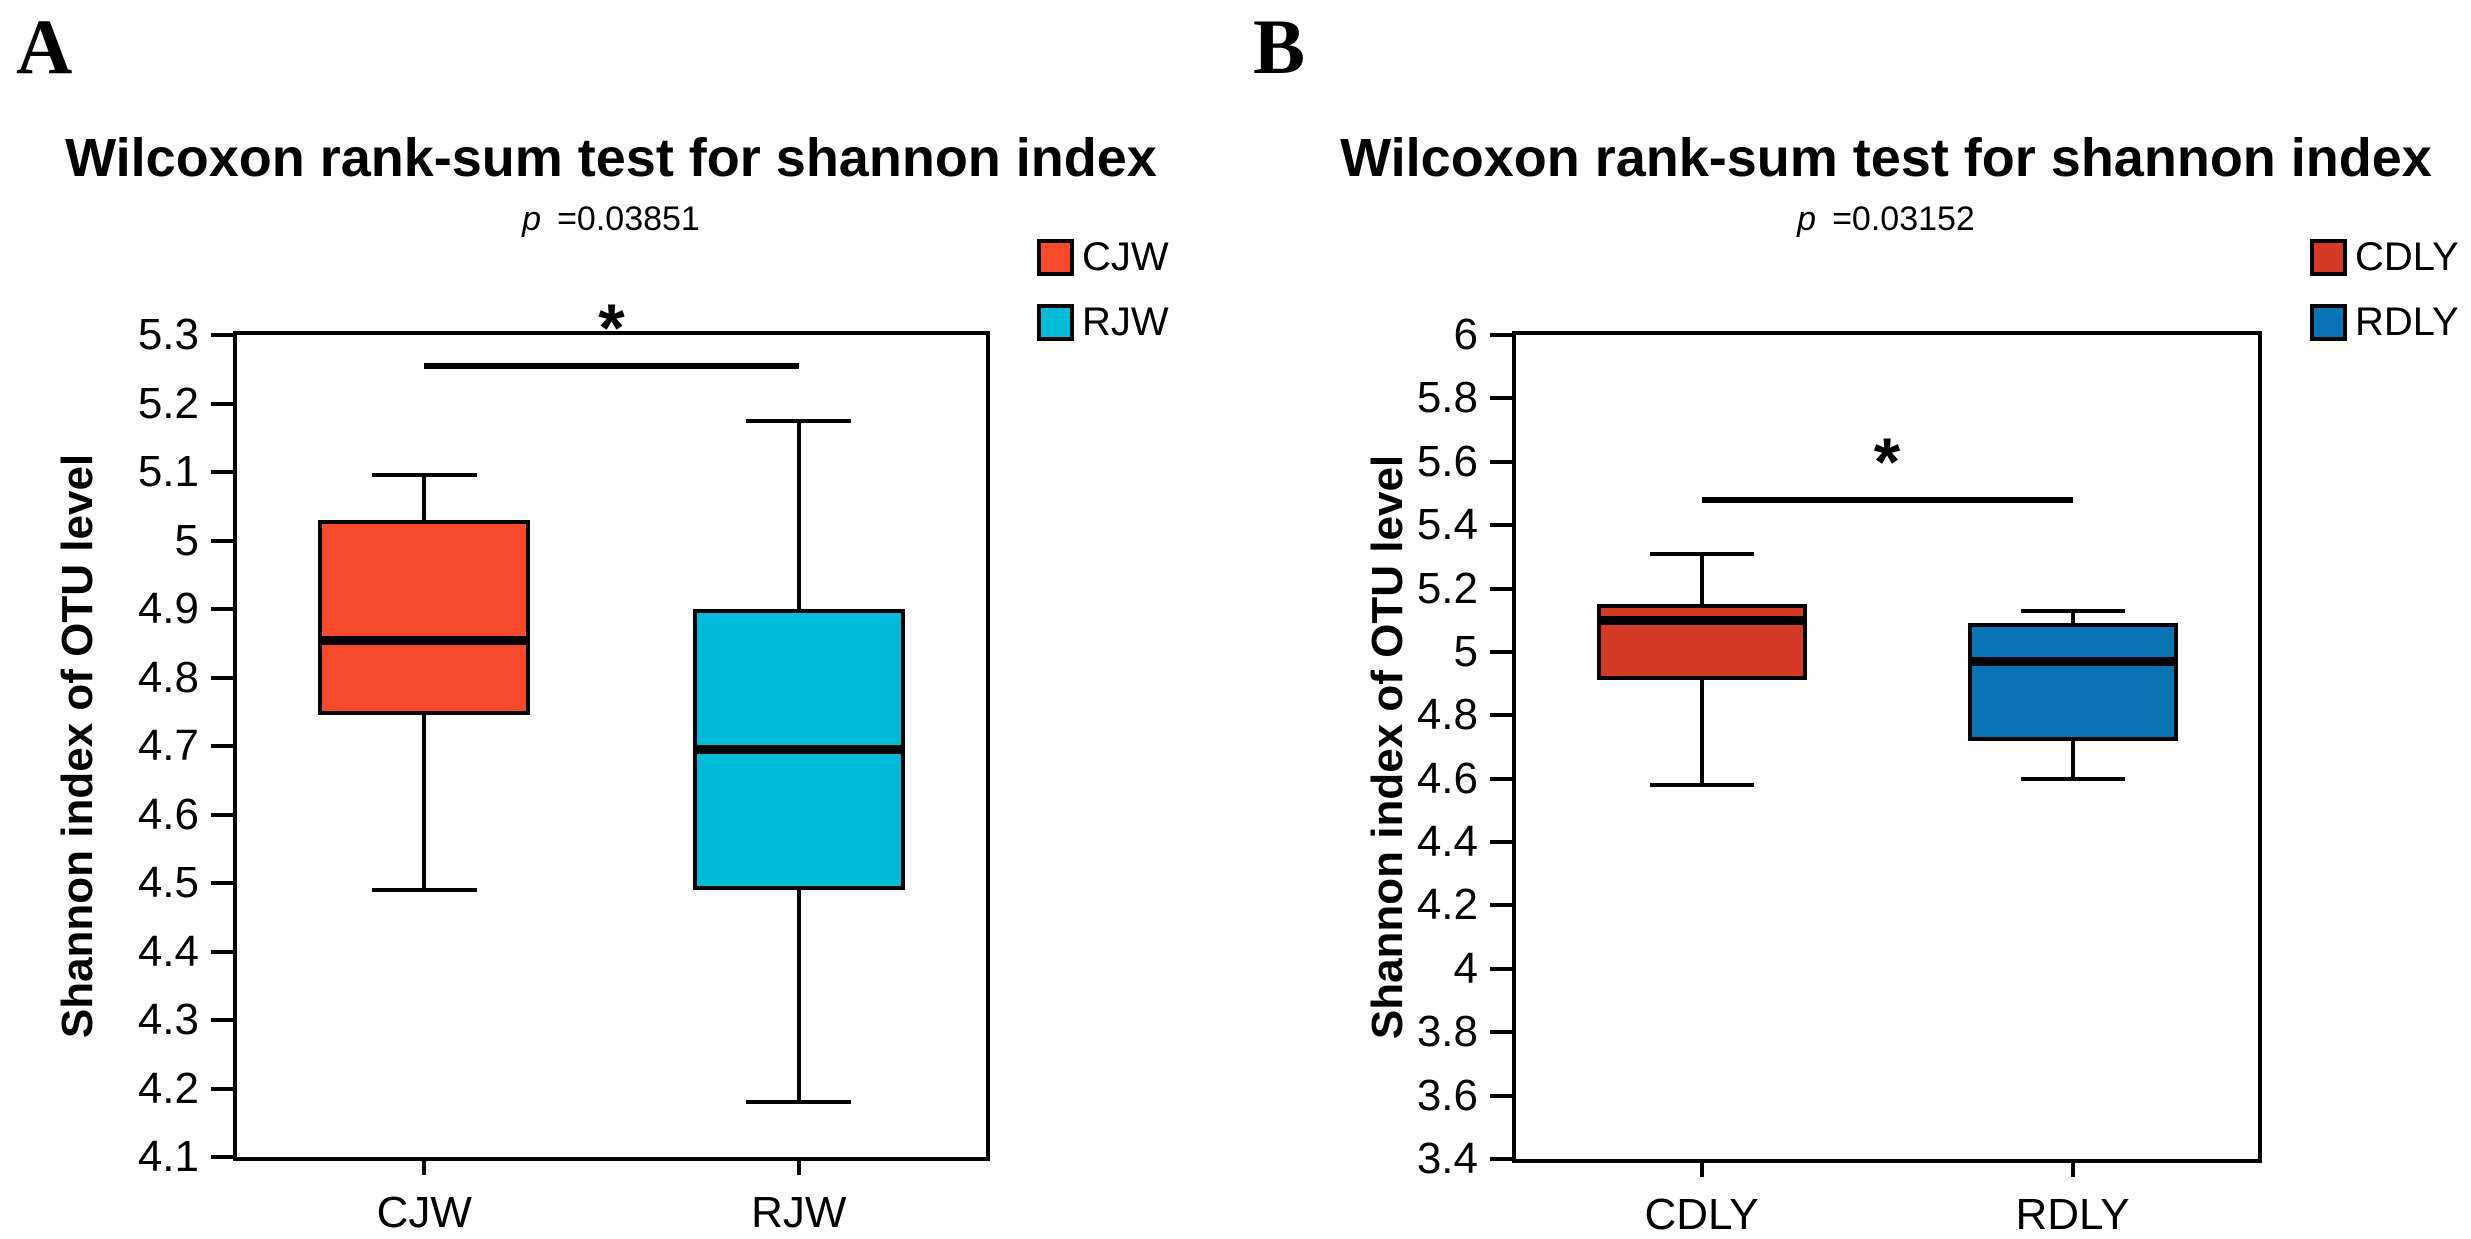 The height and width of the screenshot is (1239, 2471). I want to click on y-axis-tick-label: 3.4, so click(1447, 1158).